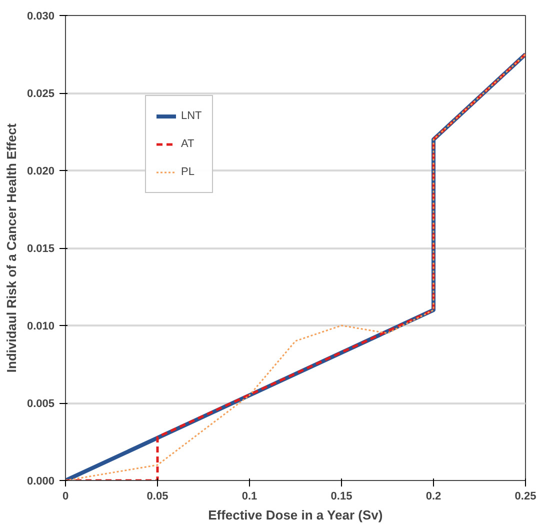 The image size is (551, 532). I want to click on y-tick-label: 0.010, so click(40, 326).